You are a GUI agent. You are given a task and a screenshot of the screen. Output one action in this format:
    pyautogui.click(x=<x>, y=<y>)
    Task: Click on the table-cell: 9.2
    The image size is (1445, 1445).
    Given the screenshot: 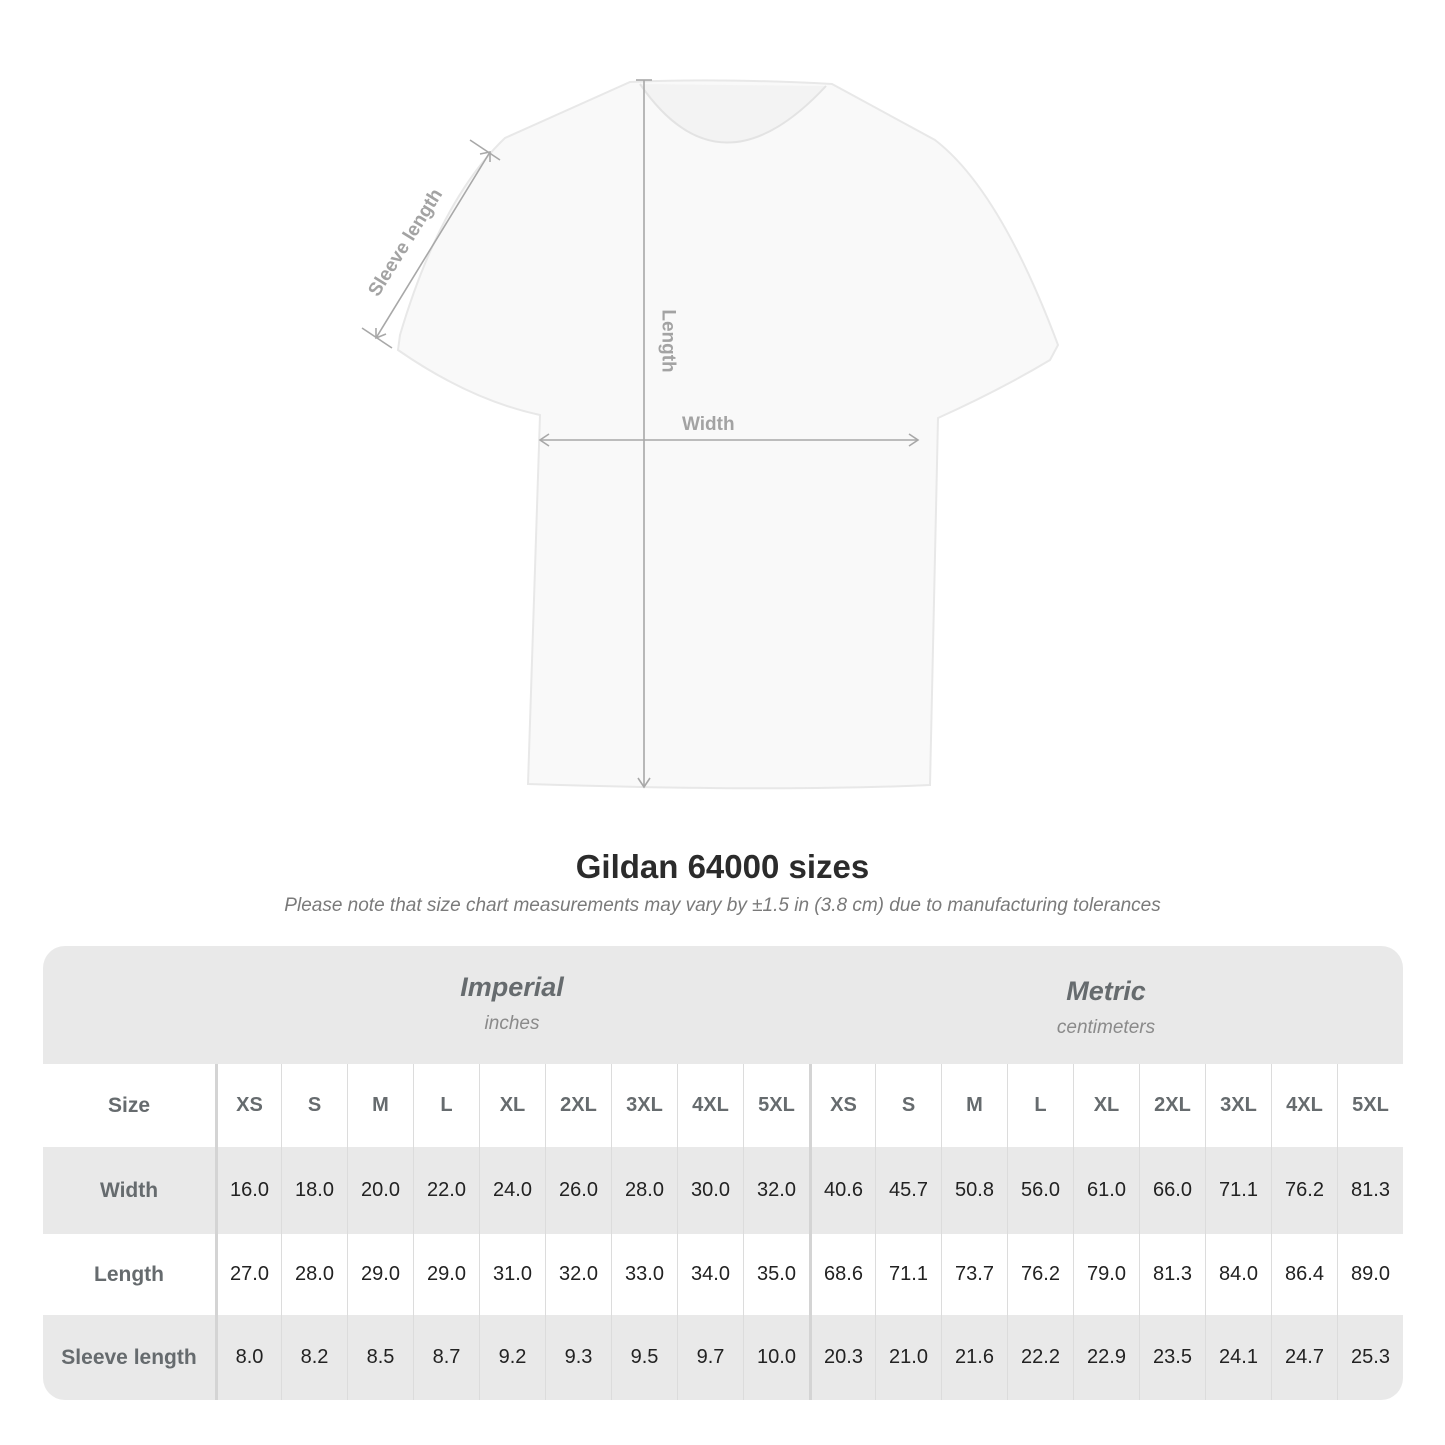 What is the action you would take?
    pyautogui.click(x=512, y=1357)
    